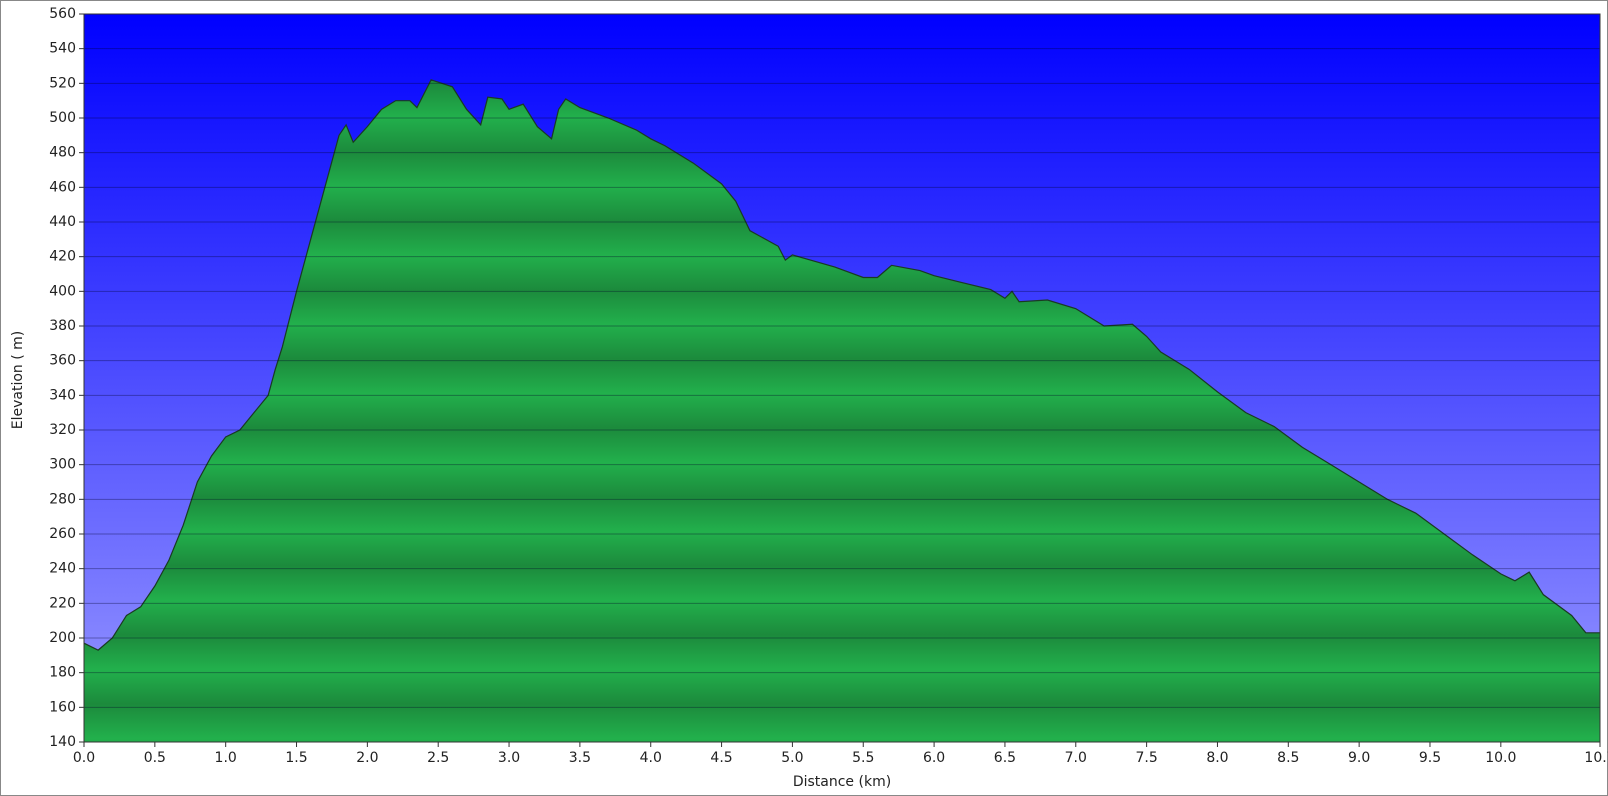  I want to click on y-tick-label: 400, so click(62, 291).